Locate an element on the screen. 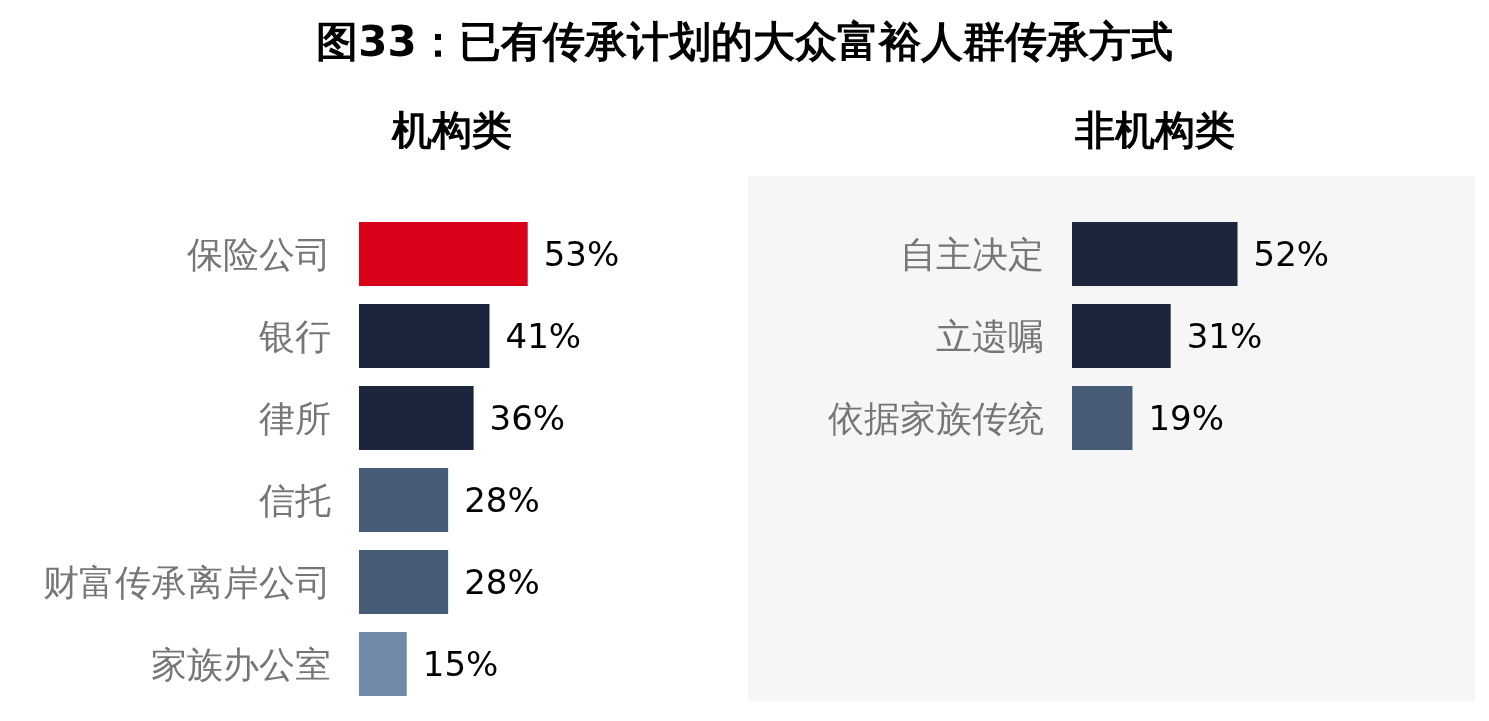  data-label: 53% is located at coordinates (581, 254).